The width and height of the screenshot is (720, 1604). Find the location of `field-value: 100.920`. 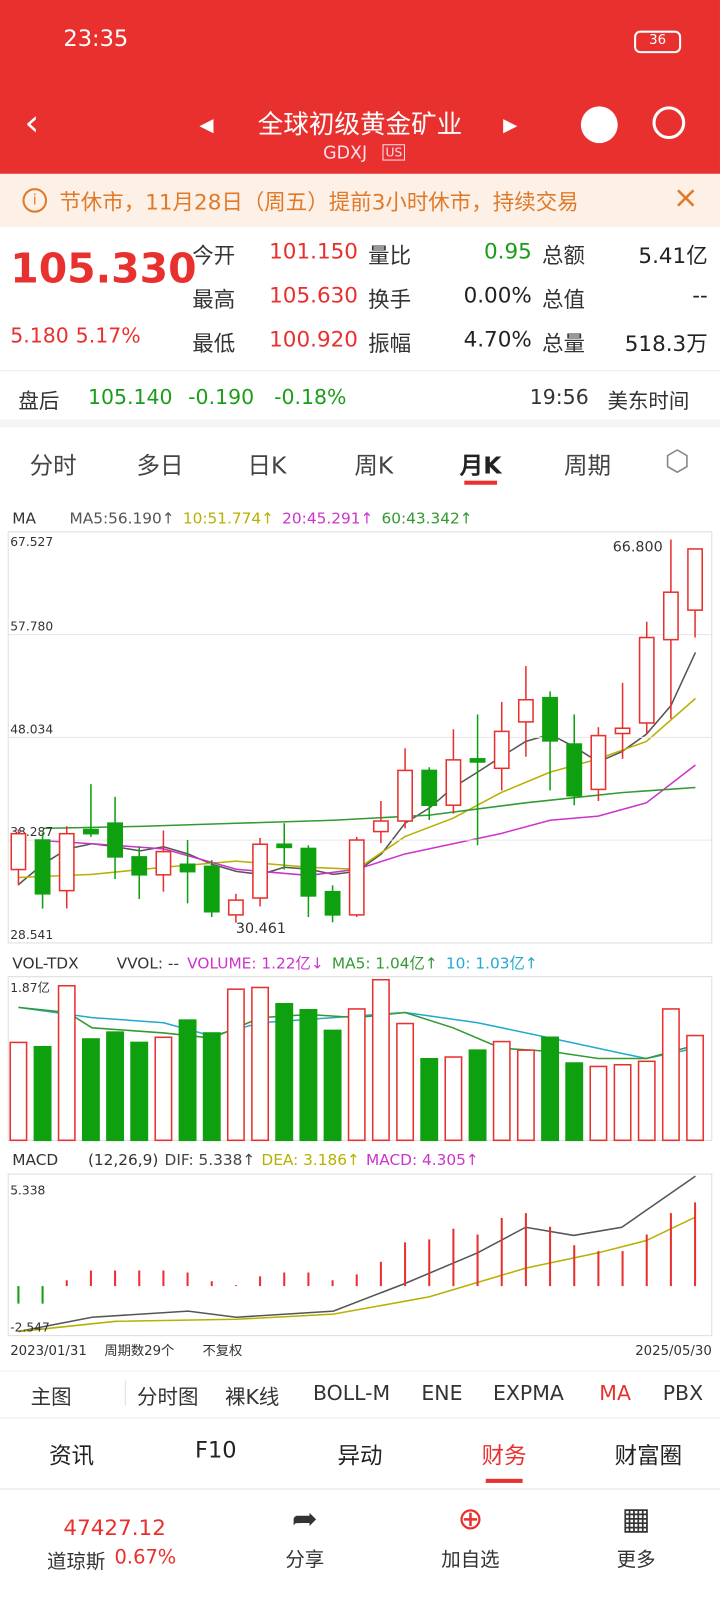

field-value: 100.920 is located at coordinates (313, 339).